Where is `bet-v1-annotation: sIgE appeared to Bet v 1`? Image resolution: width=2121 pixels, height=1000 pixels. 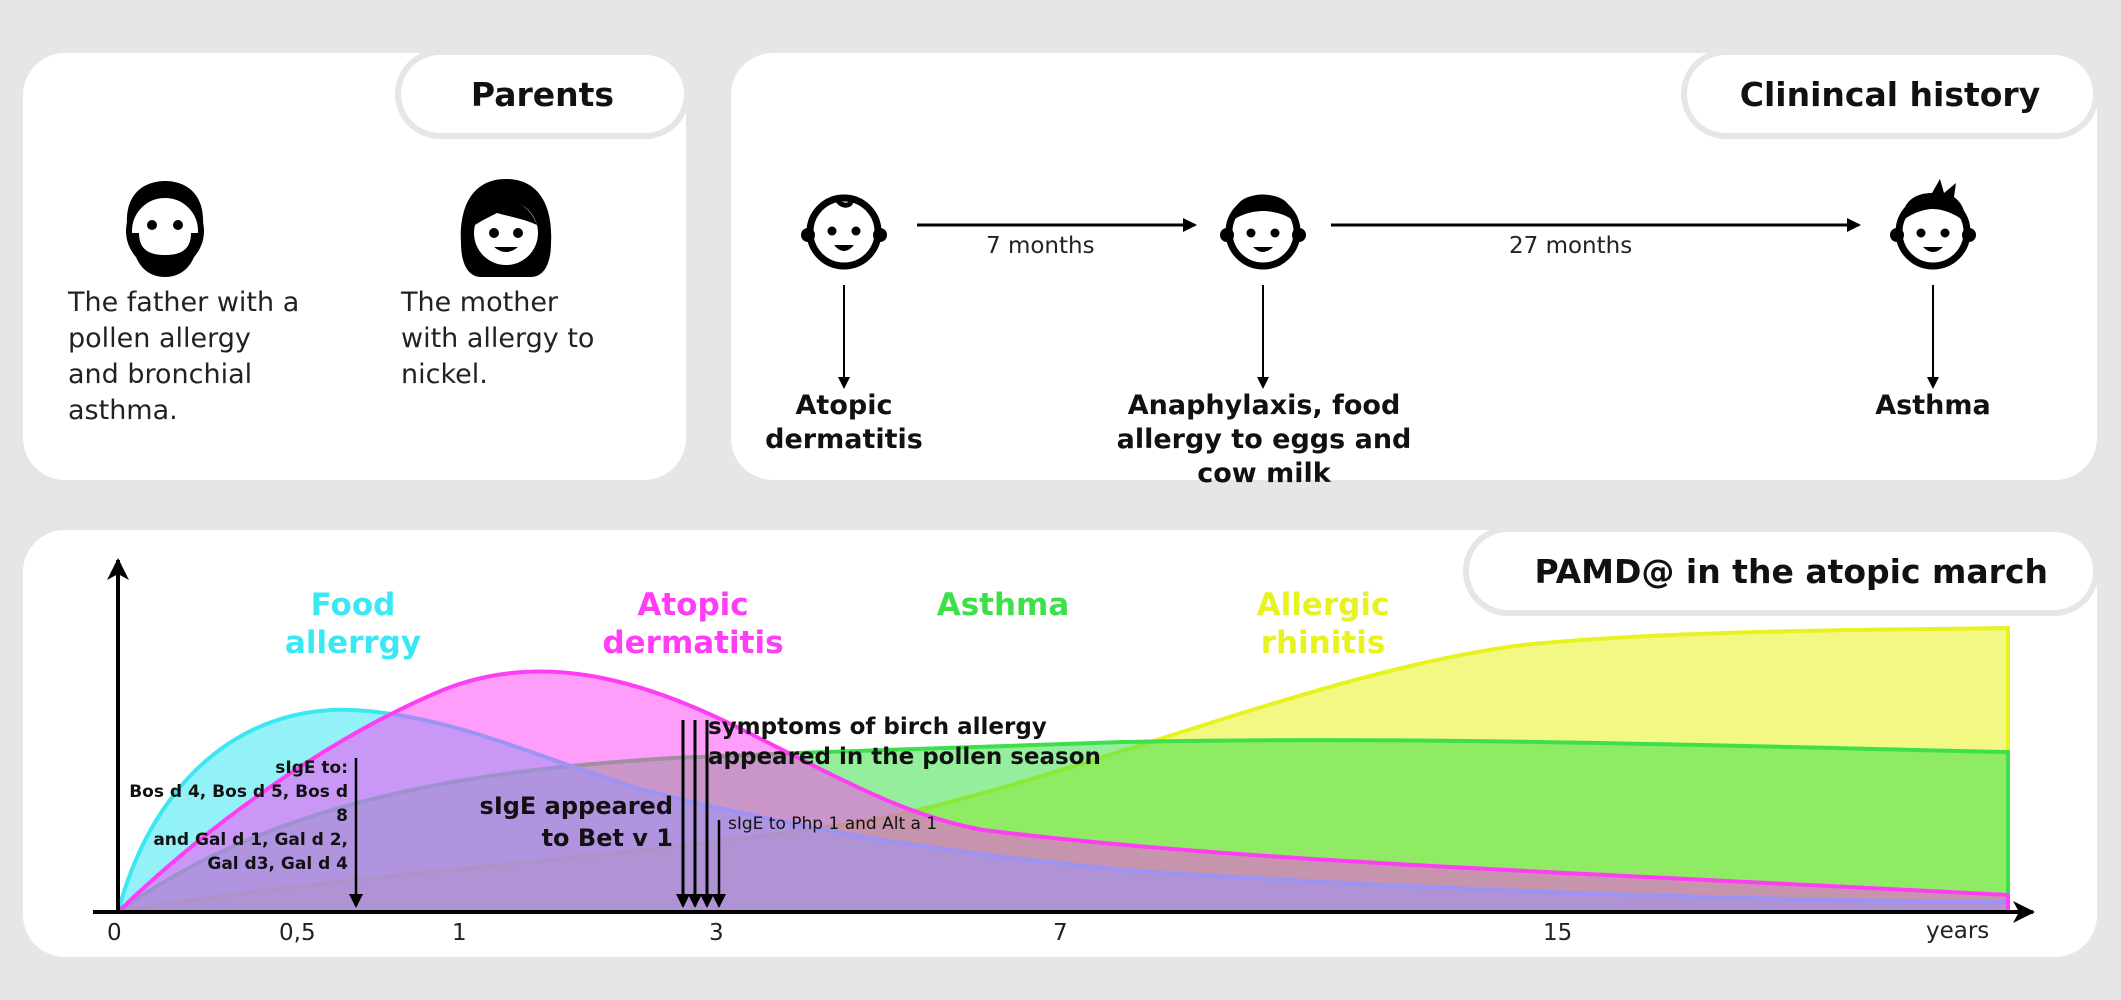
bet-v1-annotation: sIgE appeared to Bet v 1 is located at coordinates (563, 822).